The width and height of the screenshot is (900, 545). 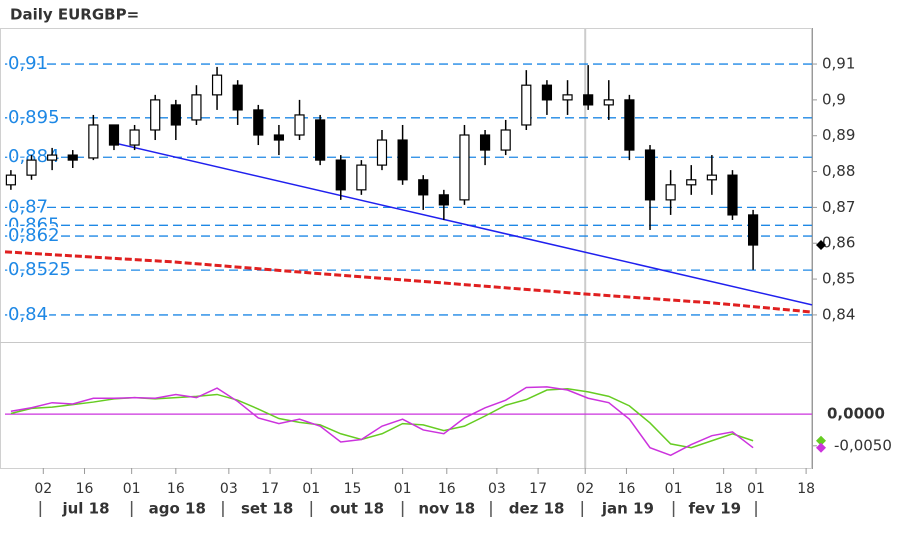 I want to click on last-price-marker, so click(x=821, y=245).